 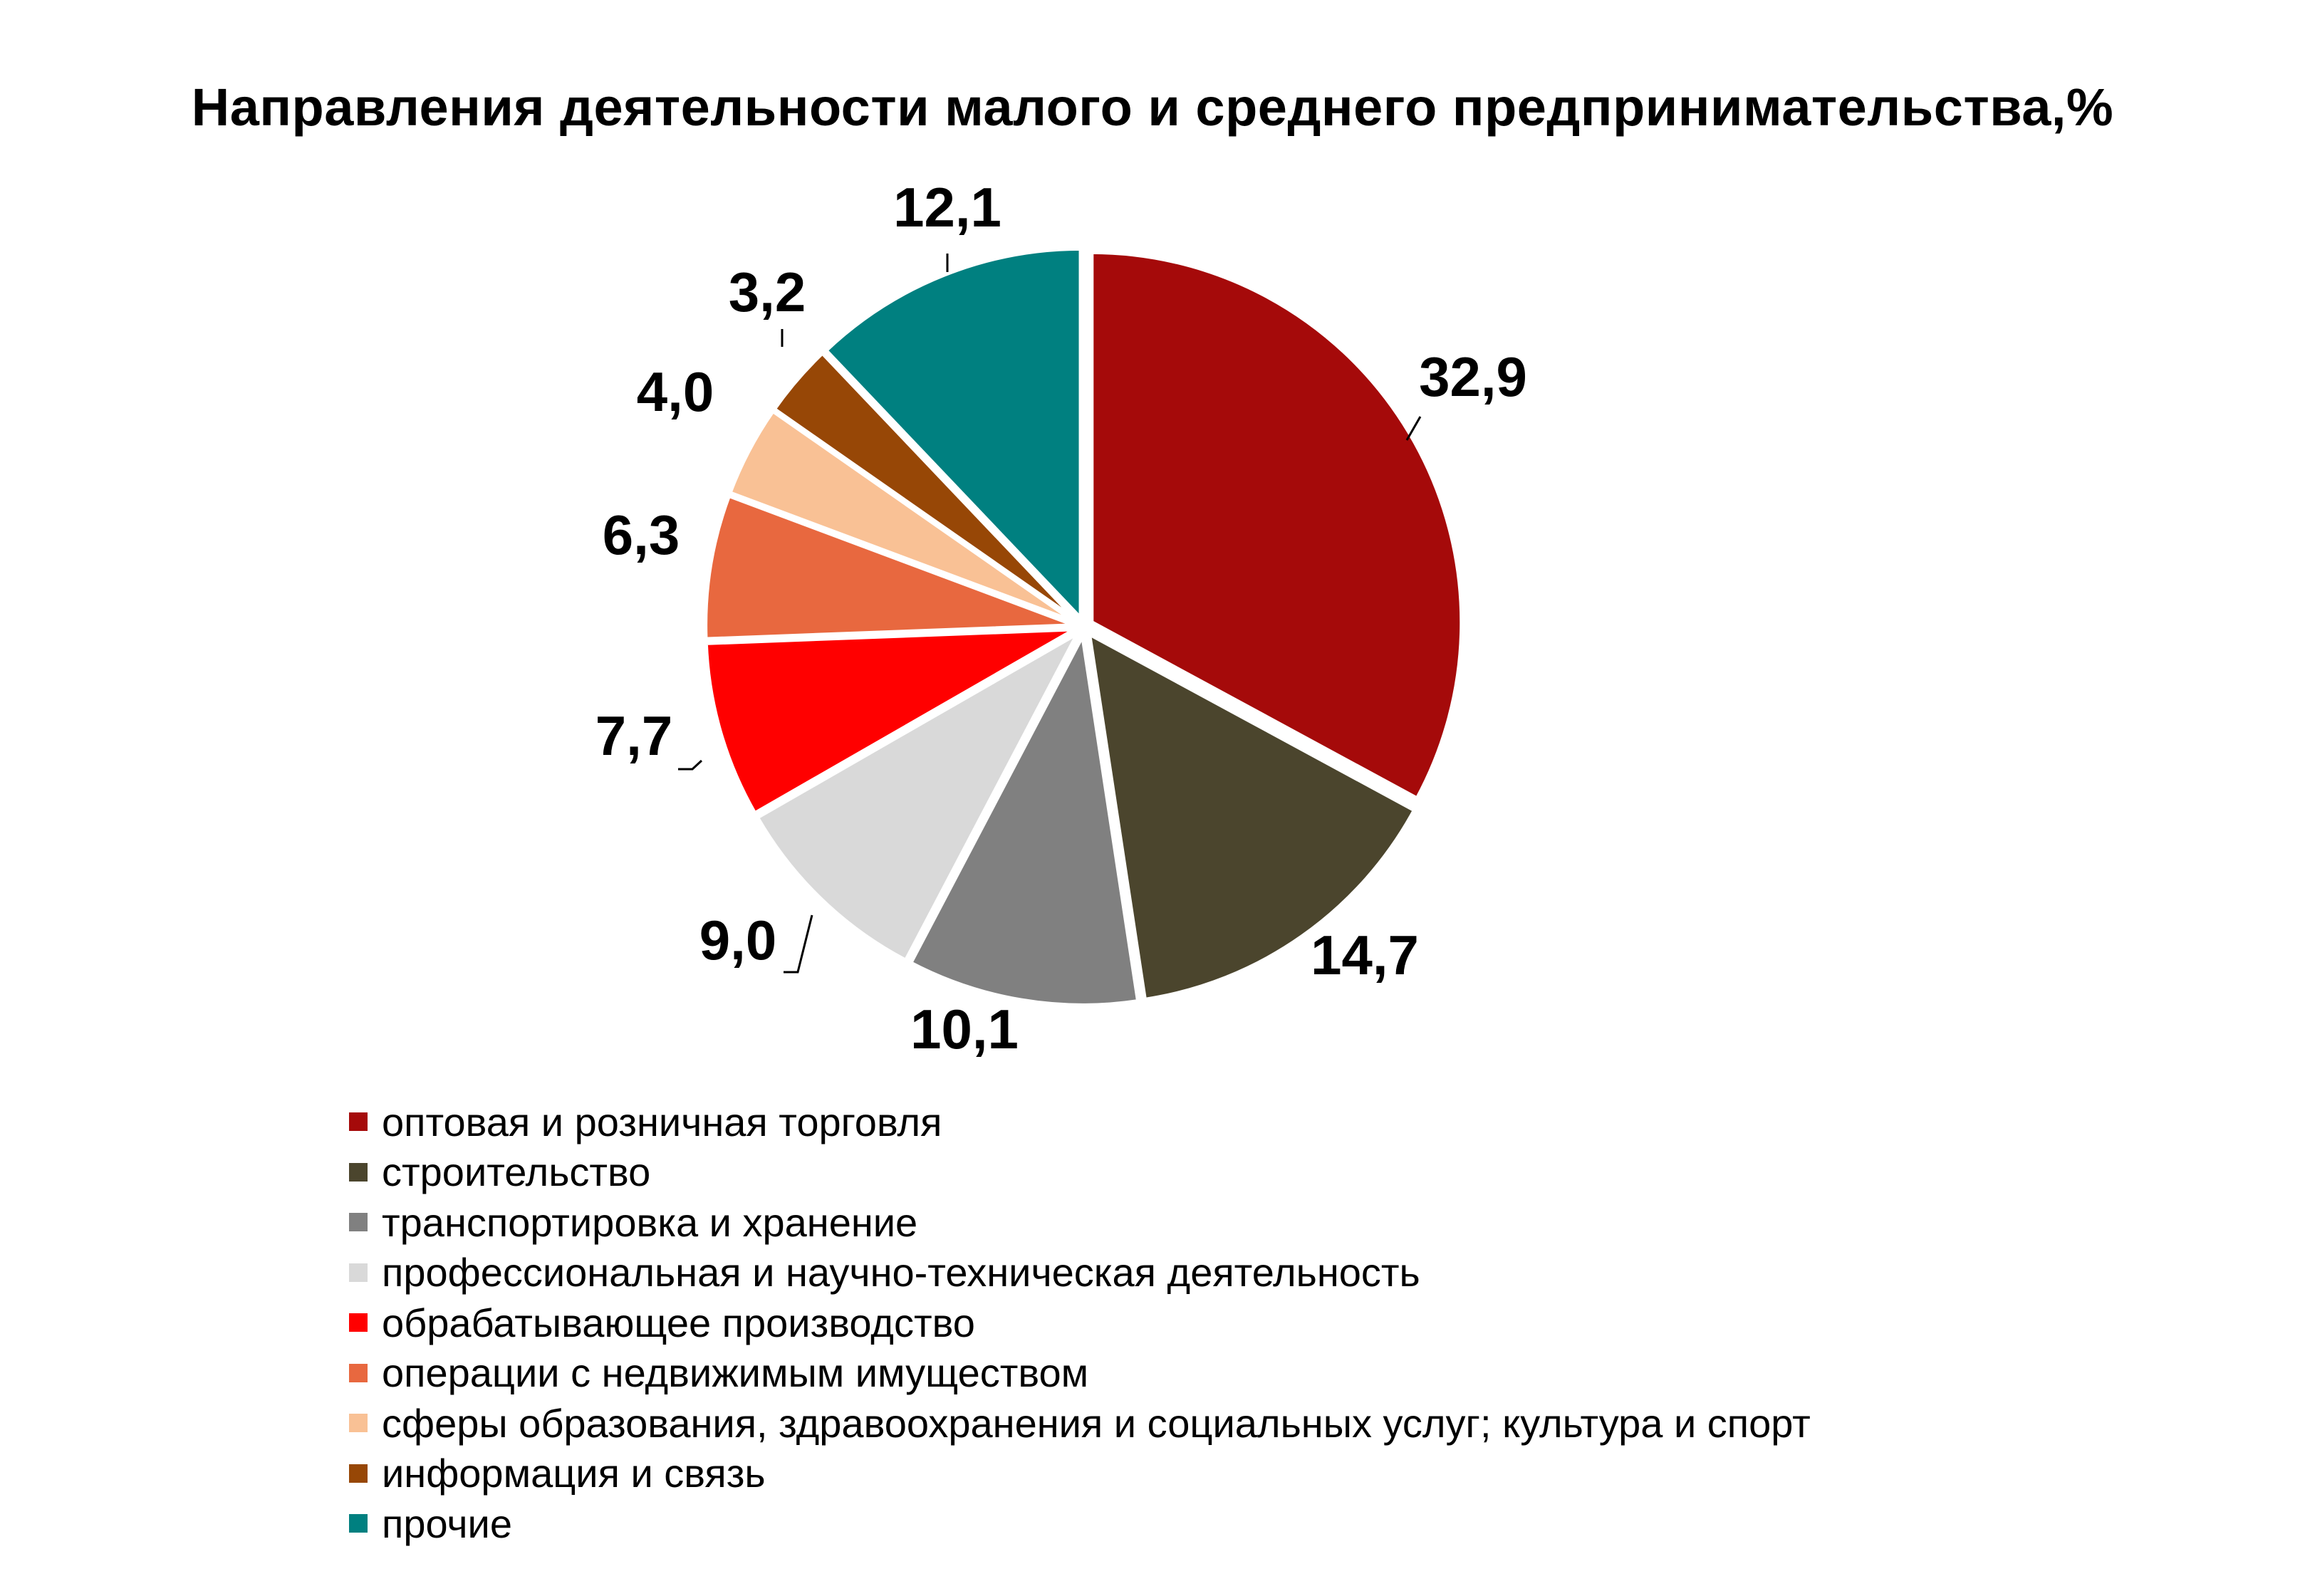 I want to click on legend-label: оптовая и розничная торговля, so click(x=662, y=1121).